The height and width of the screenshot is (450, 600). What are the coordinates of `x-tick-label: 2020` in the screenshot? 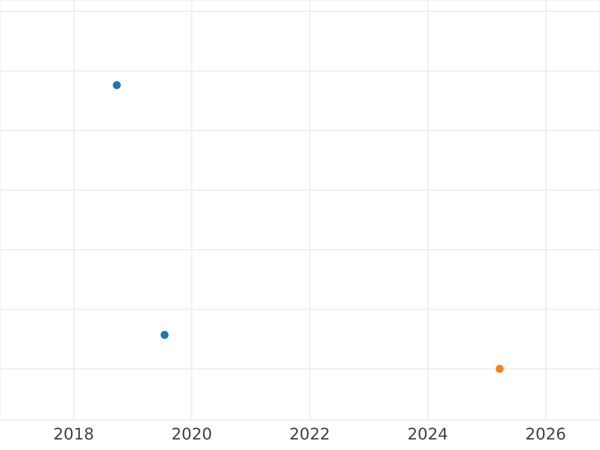 It's located at (191, 434).